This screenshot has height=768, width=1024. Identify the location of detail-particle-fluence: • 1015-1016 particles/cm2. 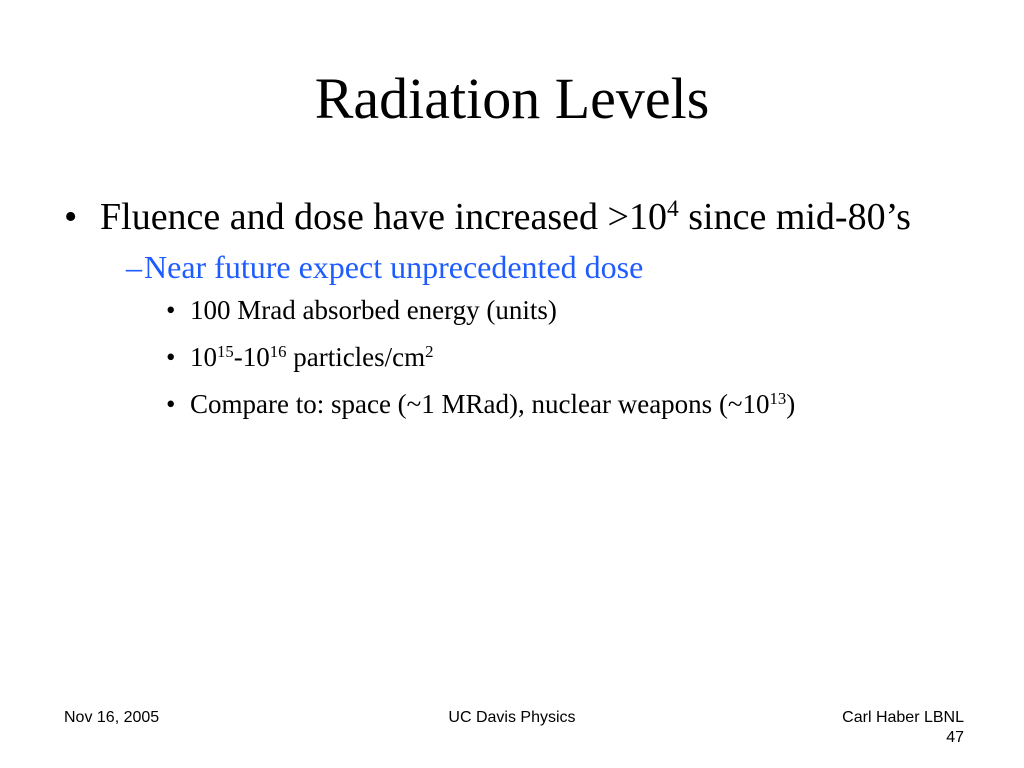
(555, 357).